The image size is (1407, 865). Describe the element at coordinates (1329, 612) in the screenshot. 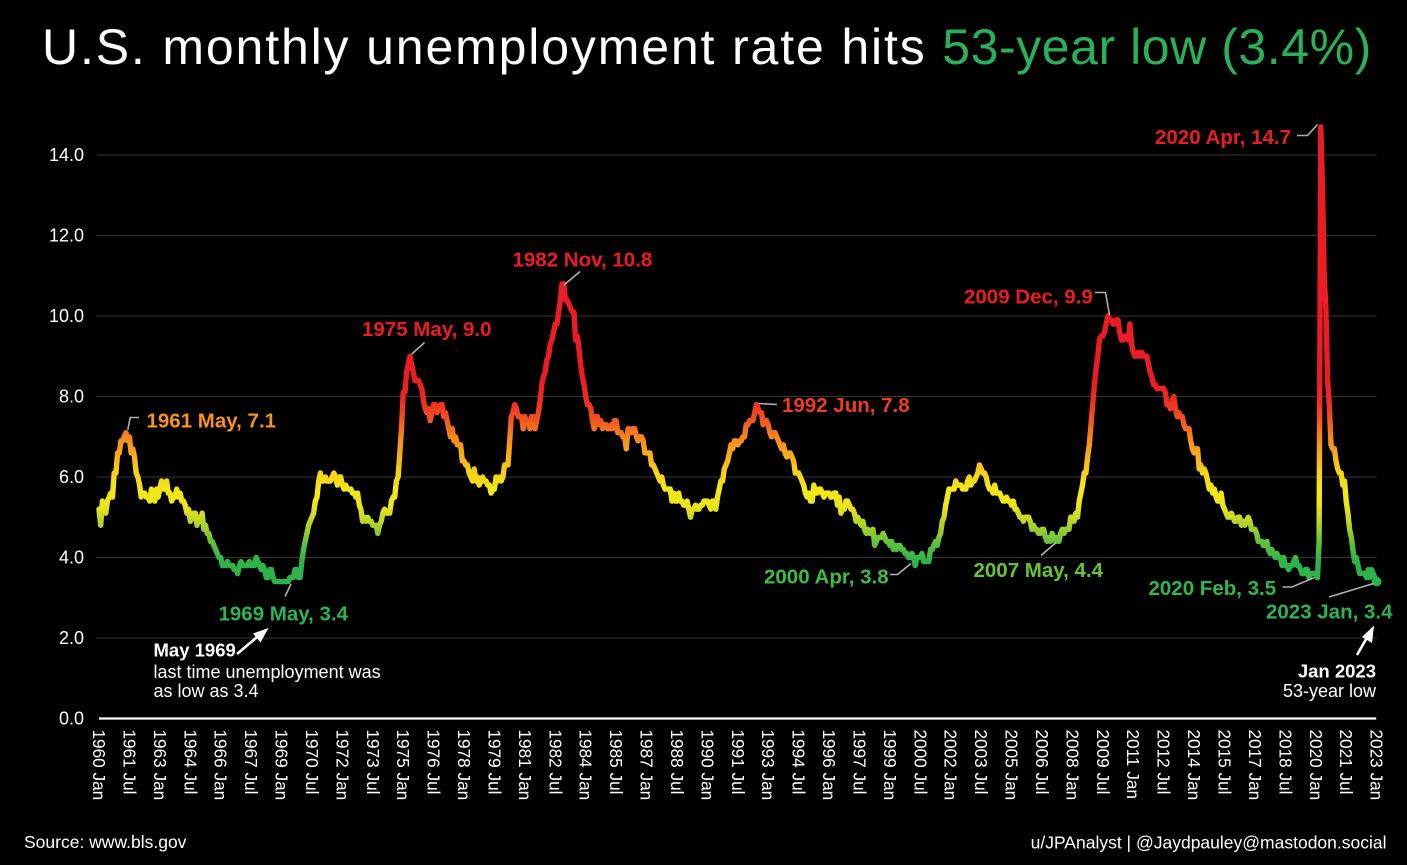

I see `svg-text: 2023 Jan, 3.4` at that location.